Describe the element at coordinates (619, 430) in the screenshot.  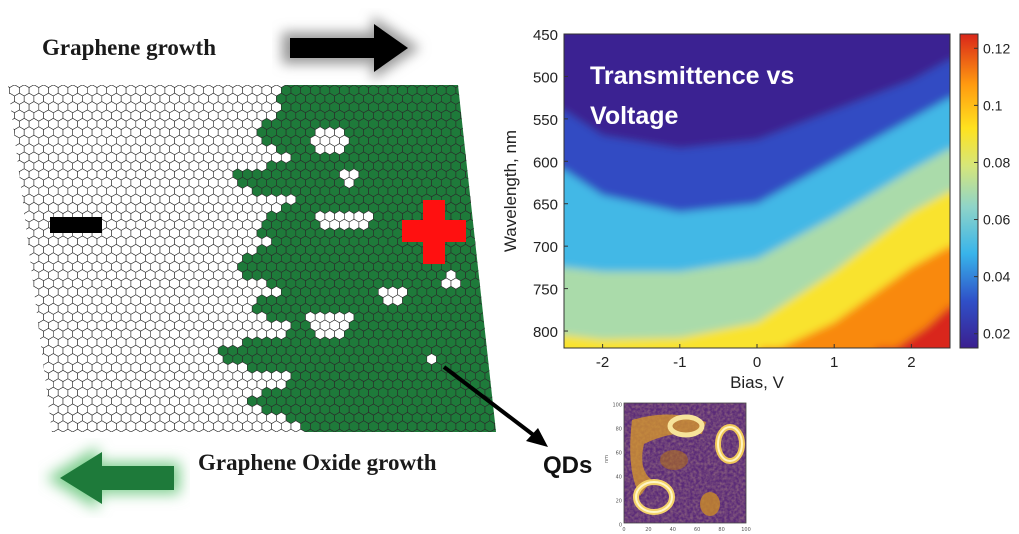
I see `qd-y-tick-label: 80` at that location.